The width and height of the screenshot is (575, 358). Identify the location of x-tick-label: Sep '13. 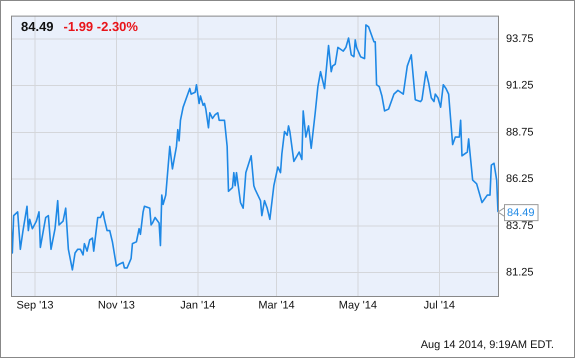
(35, 306).